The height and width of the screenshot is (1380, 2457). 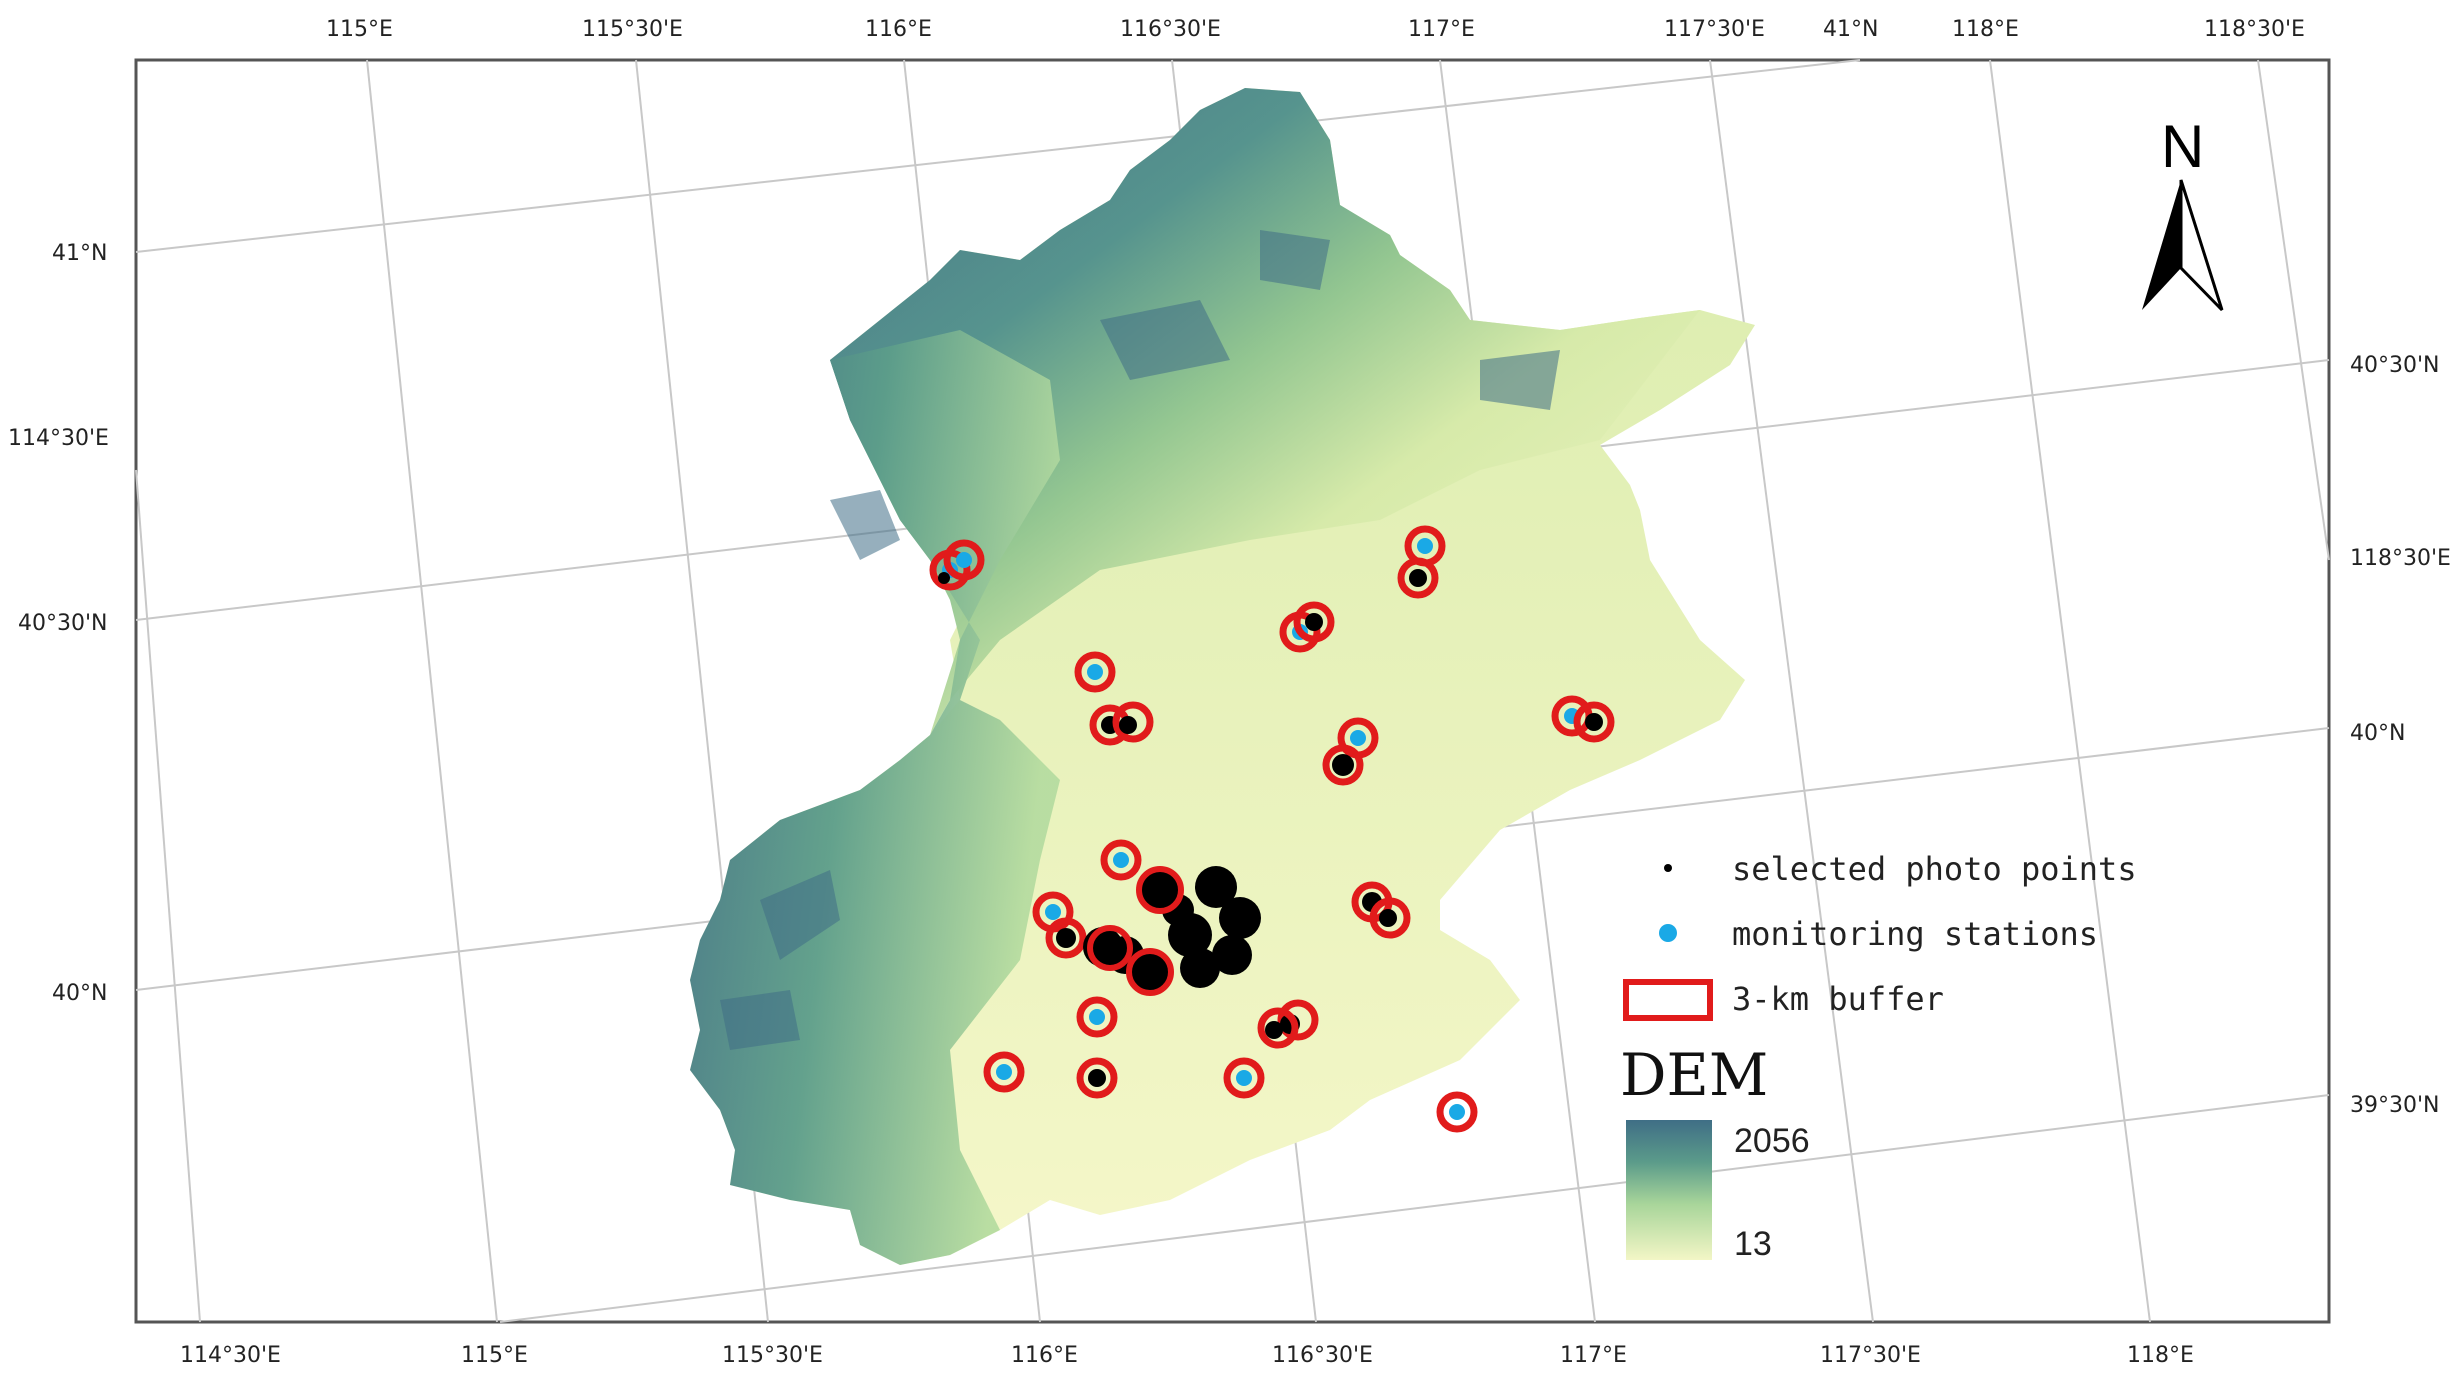 What do you see at coordinates (1668, 1000) in the screenshot?
I see `buffer-symbol` at bounding box center [1668, 1000].